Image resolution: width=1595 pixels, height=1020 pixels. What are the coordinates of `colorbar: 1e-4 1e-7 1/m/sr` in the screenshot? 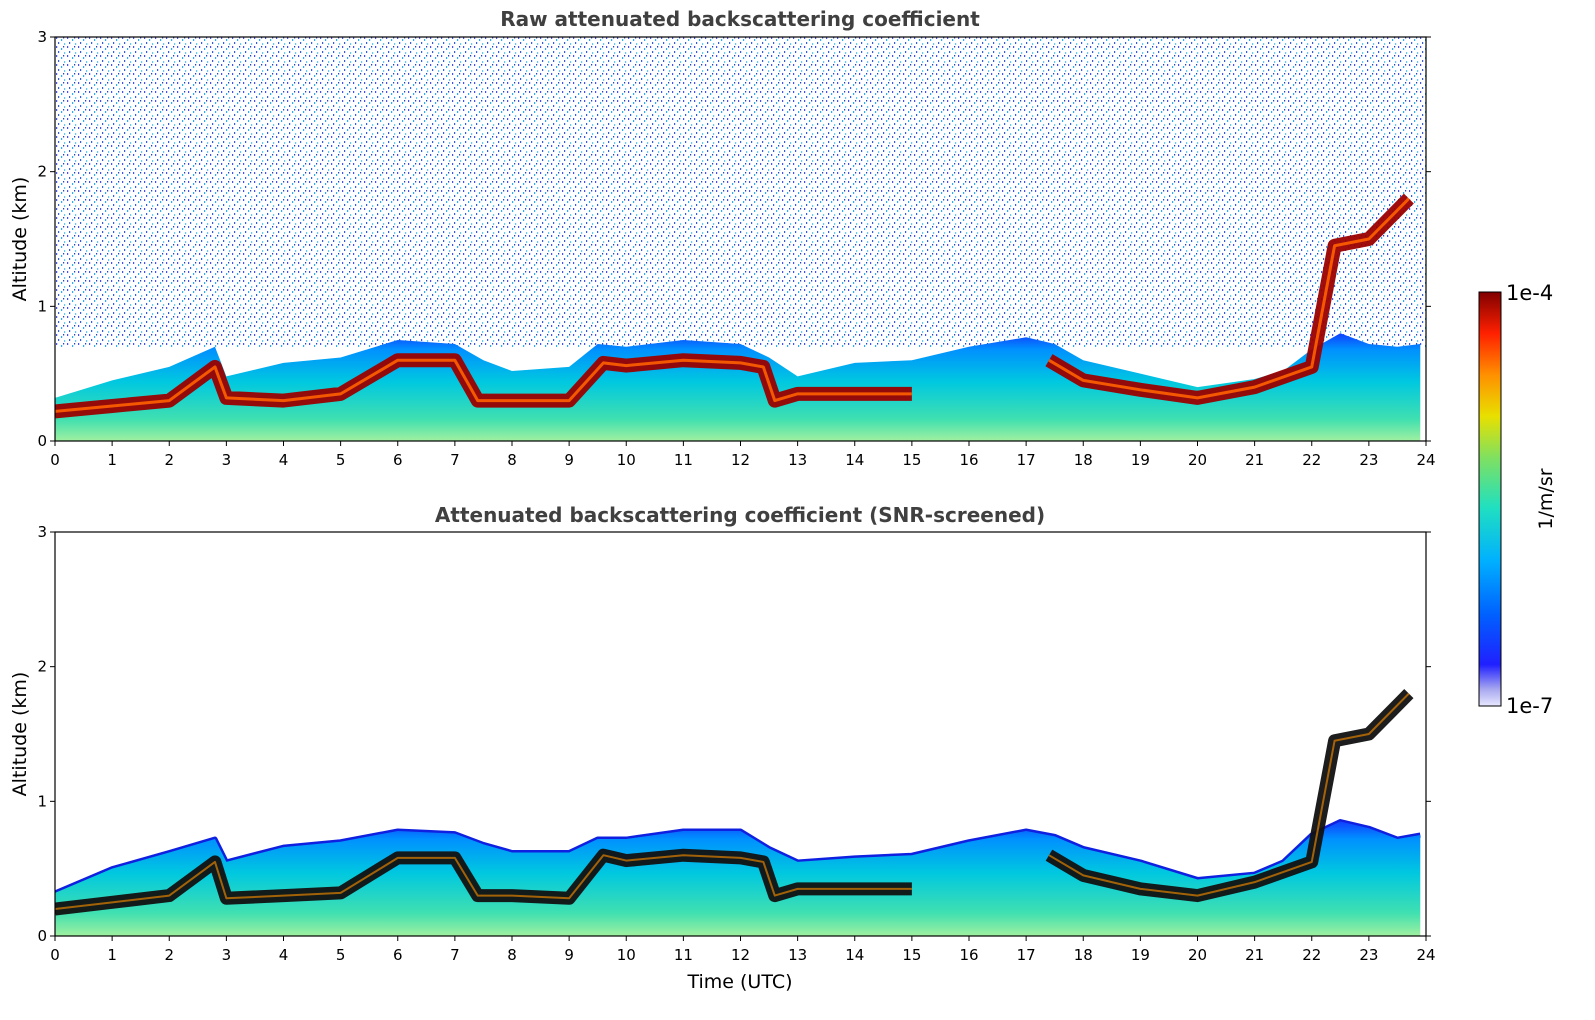 It's located at (1517, 499).